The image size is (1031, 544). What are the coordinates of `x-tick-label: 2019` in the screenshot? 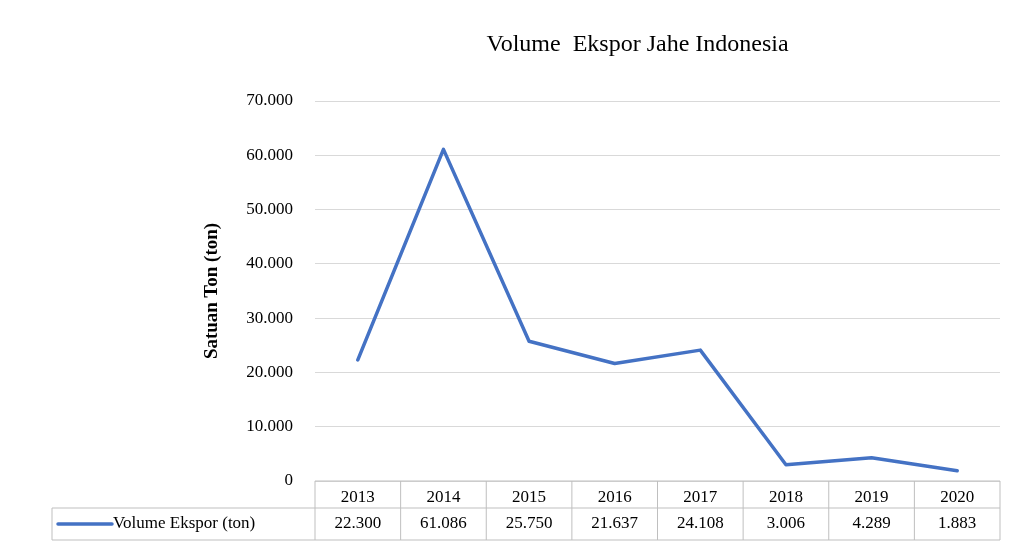 It's located at (871, 496).